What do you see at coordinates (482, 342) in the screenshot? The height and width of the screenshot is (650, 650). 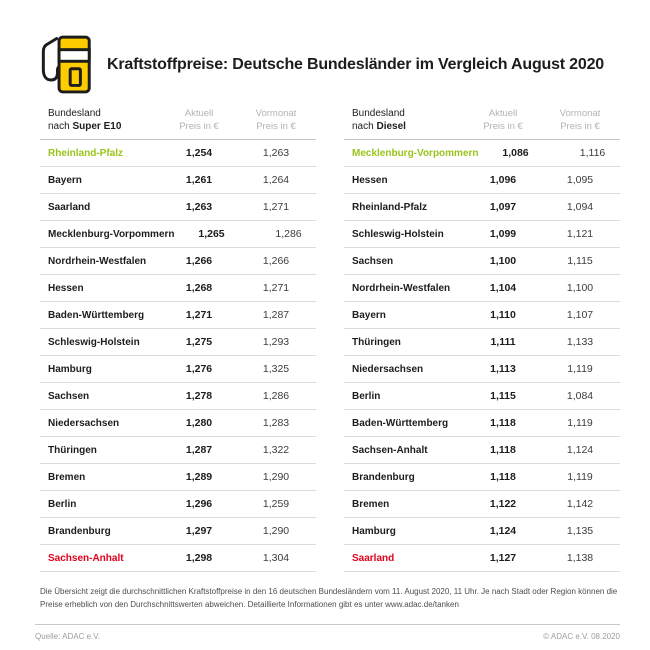 I see `table-row: Thüringen 1,111 1,133` at bounding box center [482, 342].